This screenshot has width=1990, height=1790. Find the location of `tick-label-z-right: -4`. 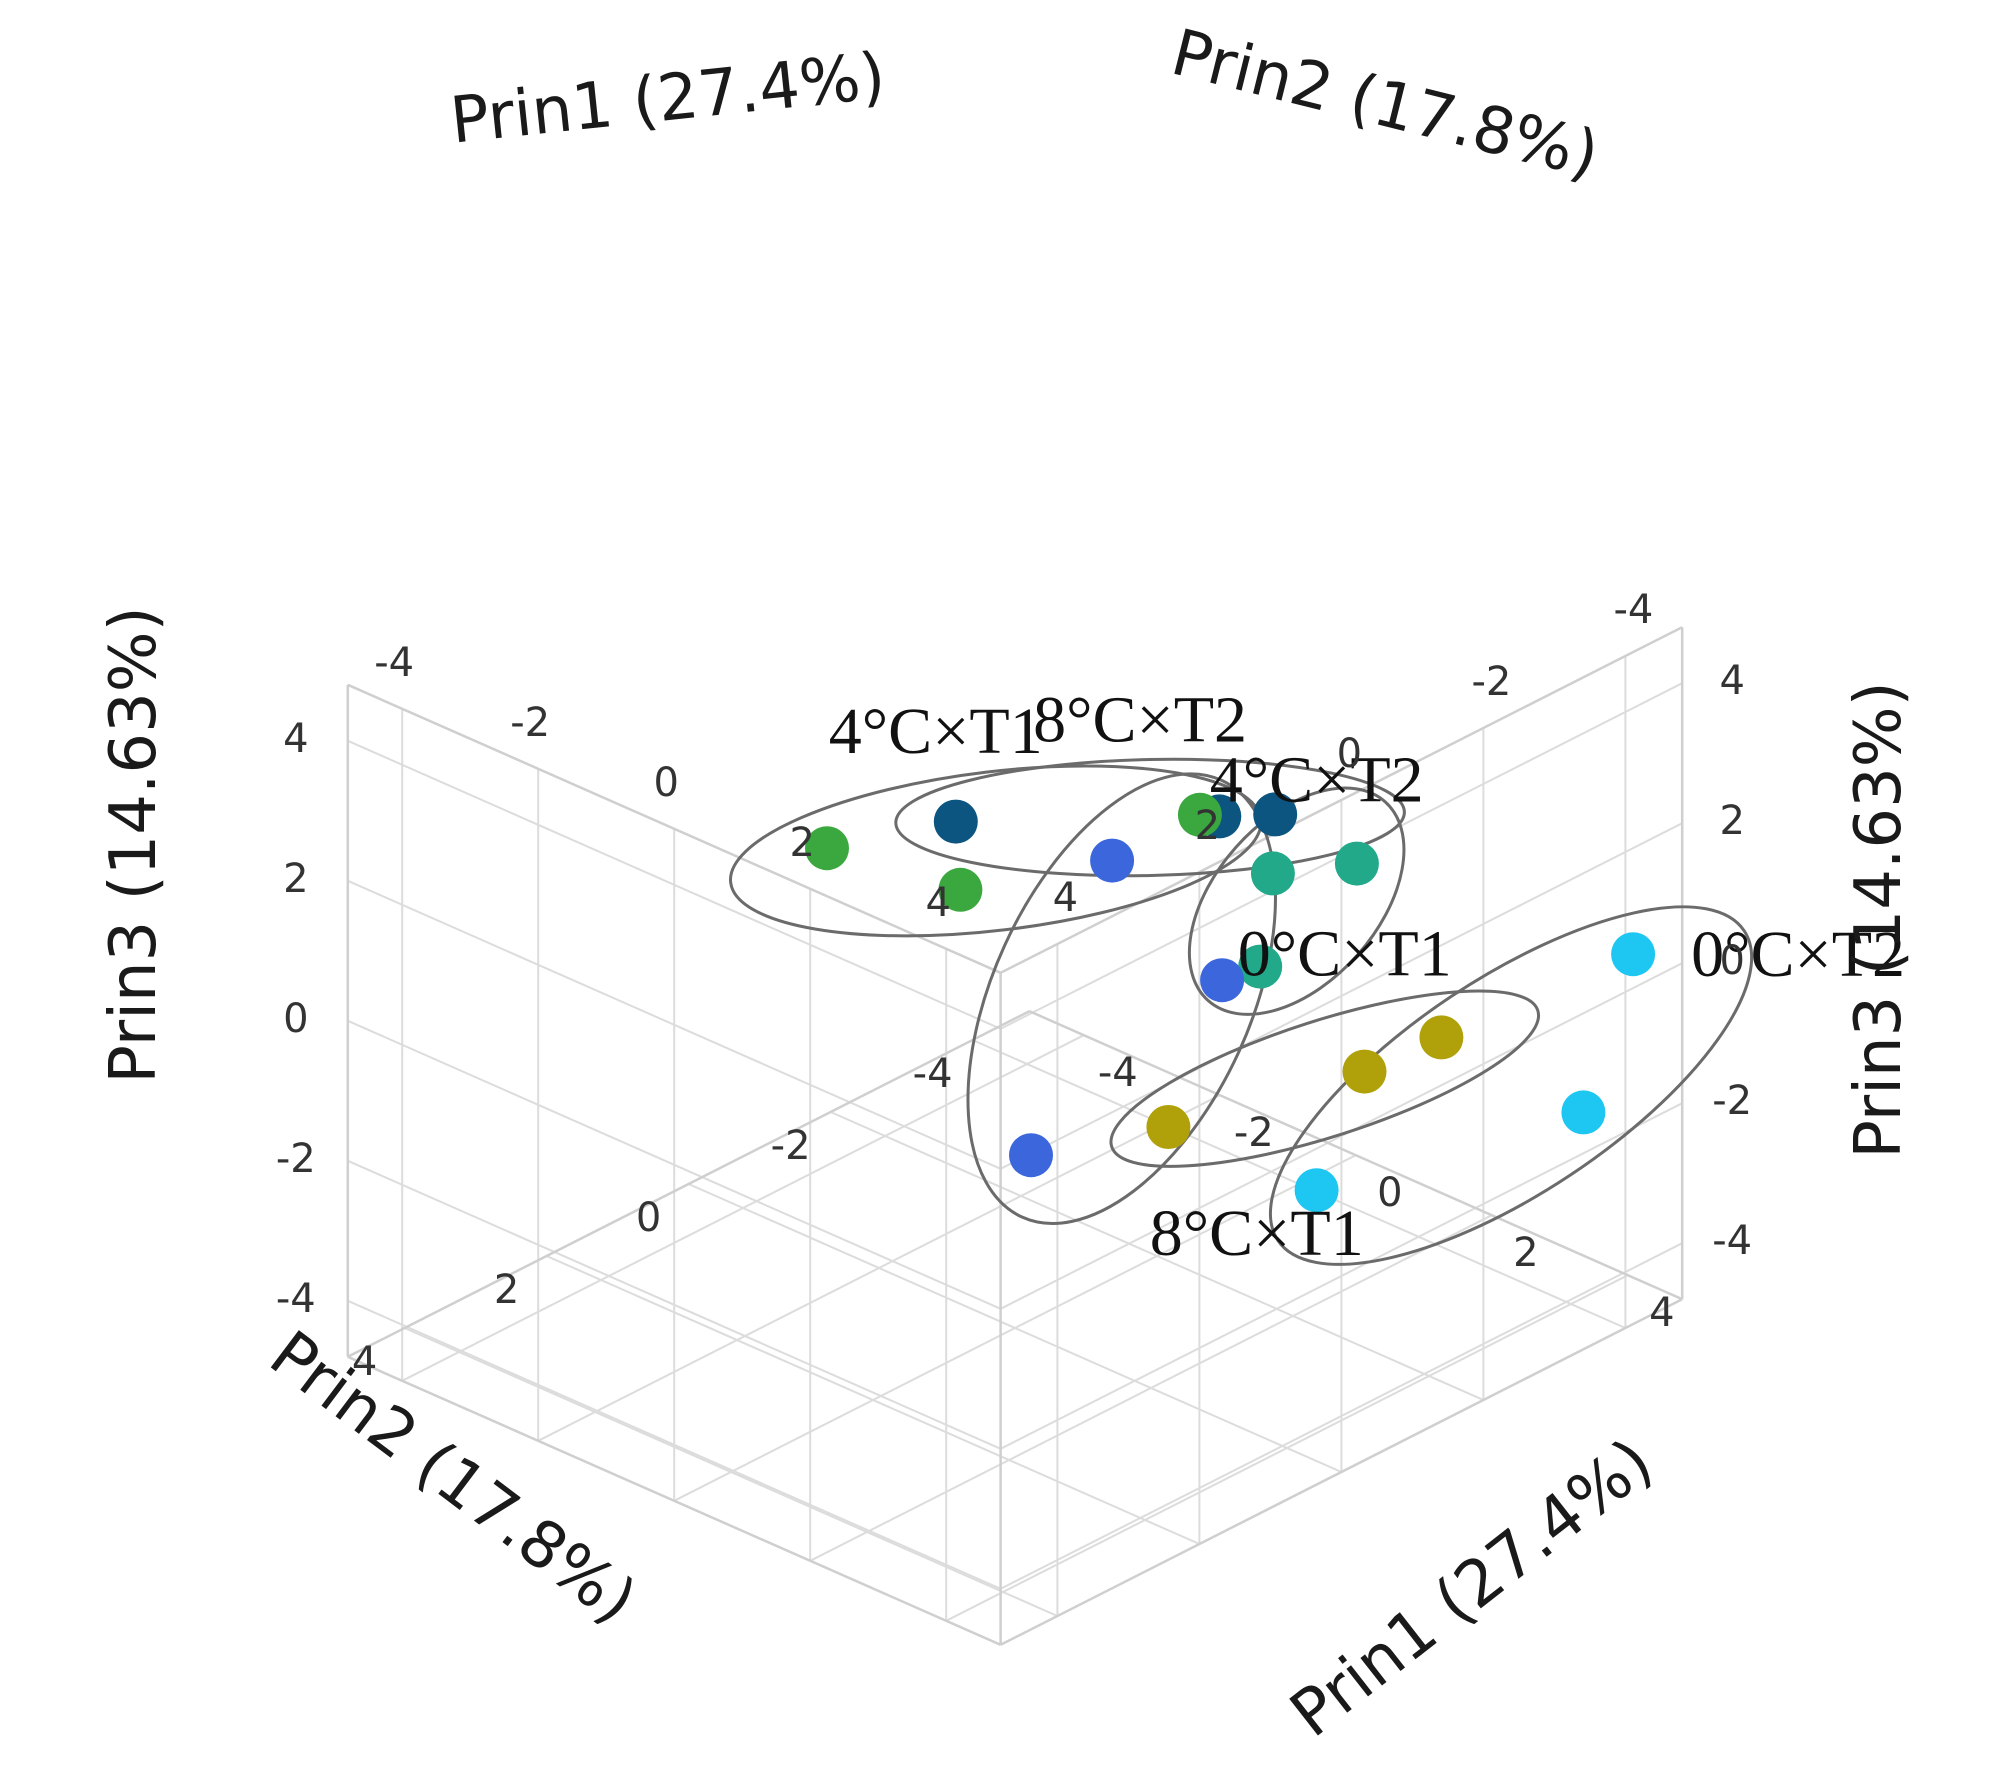

tick-label-z-right: -4 is located at coordinates (1732, 1241).